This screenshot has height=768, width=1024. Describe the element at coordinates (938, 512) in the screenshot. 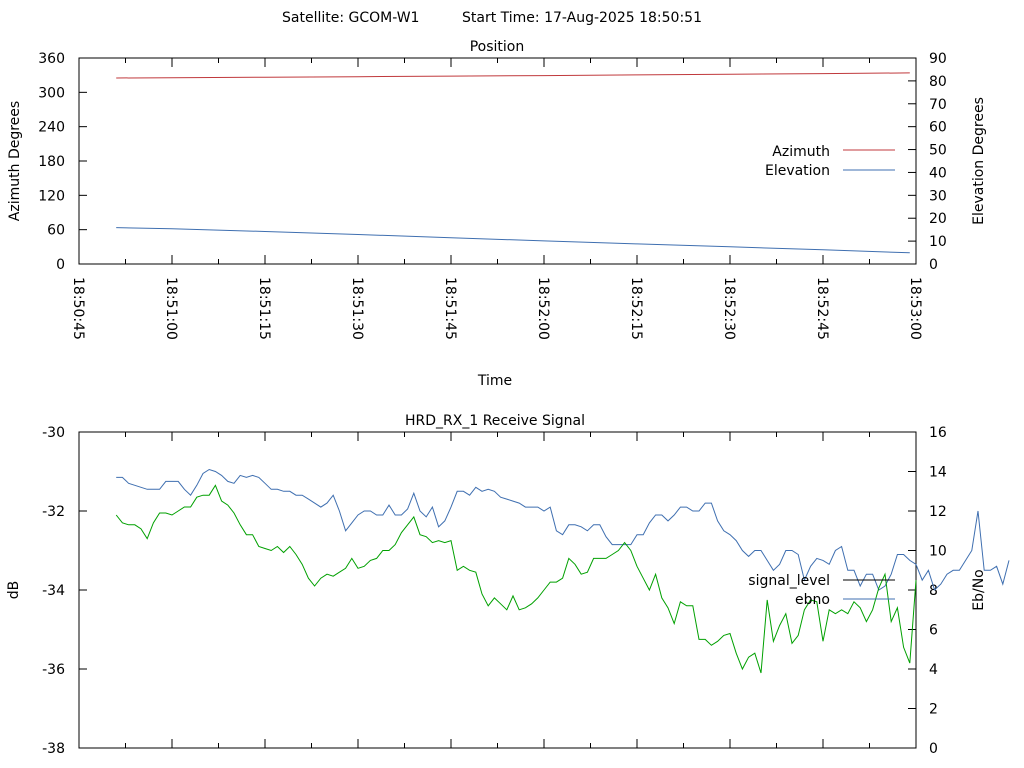

I see `y2-tick-label: 12` at that location.